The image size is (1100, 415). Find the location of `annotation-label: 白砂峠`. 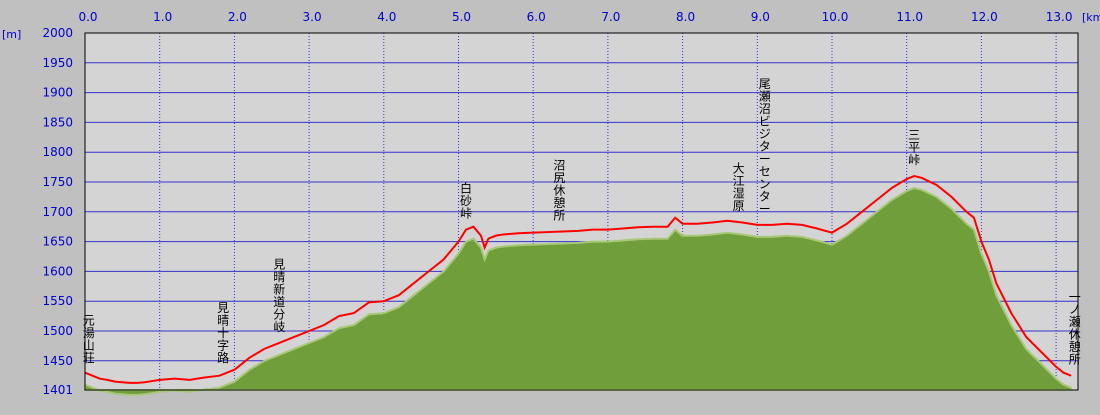

annotation-label: 白砂峠 is located at coordinates (466, 201).